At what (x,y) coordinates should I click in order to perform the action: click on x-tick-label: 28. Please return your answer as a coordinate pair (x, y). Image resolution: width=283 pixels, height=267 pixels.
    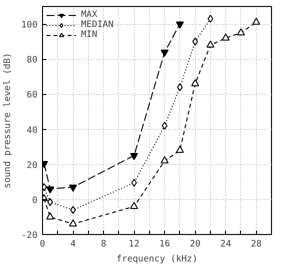
    Looking at the image, I should click on (256, 245).